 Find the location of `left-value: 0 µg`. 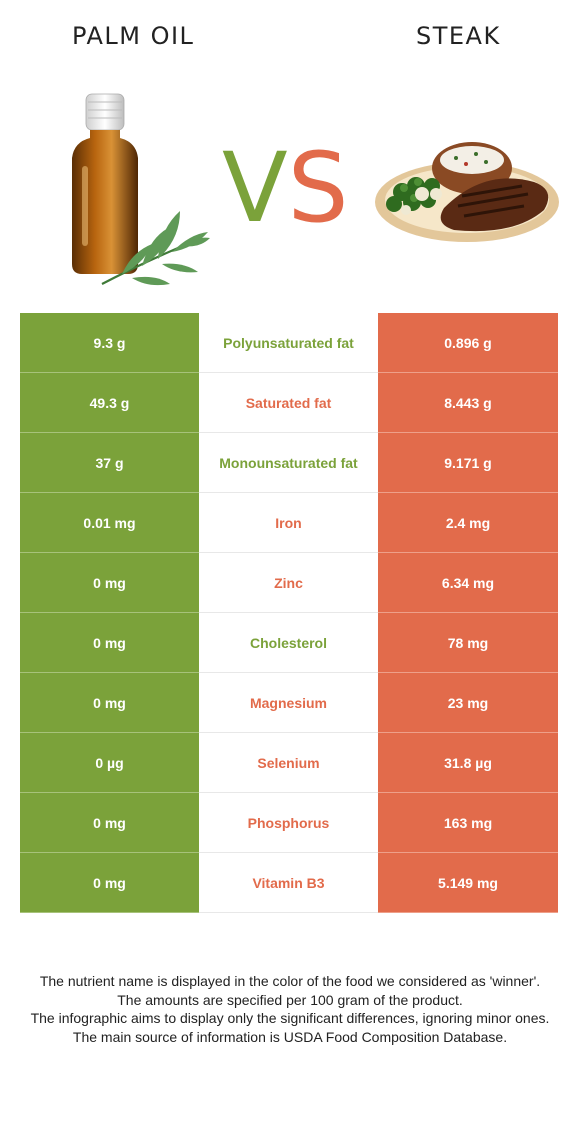

left-value: 0 µg is located at coordinates (109, 762).